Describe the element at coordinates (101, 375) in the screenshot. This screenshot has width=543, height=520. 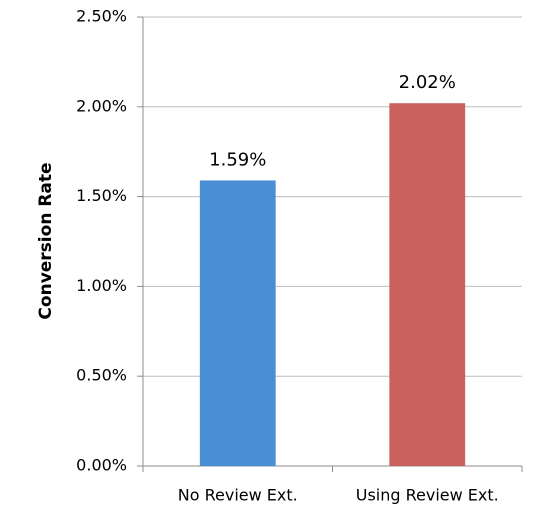
I see `y-tick-label: 0.50%` at that location.